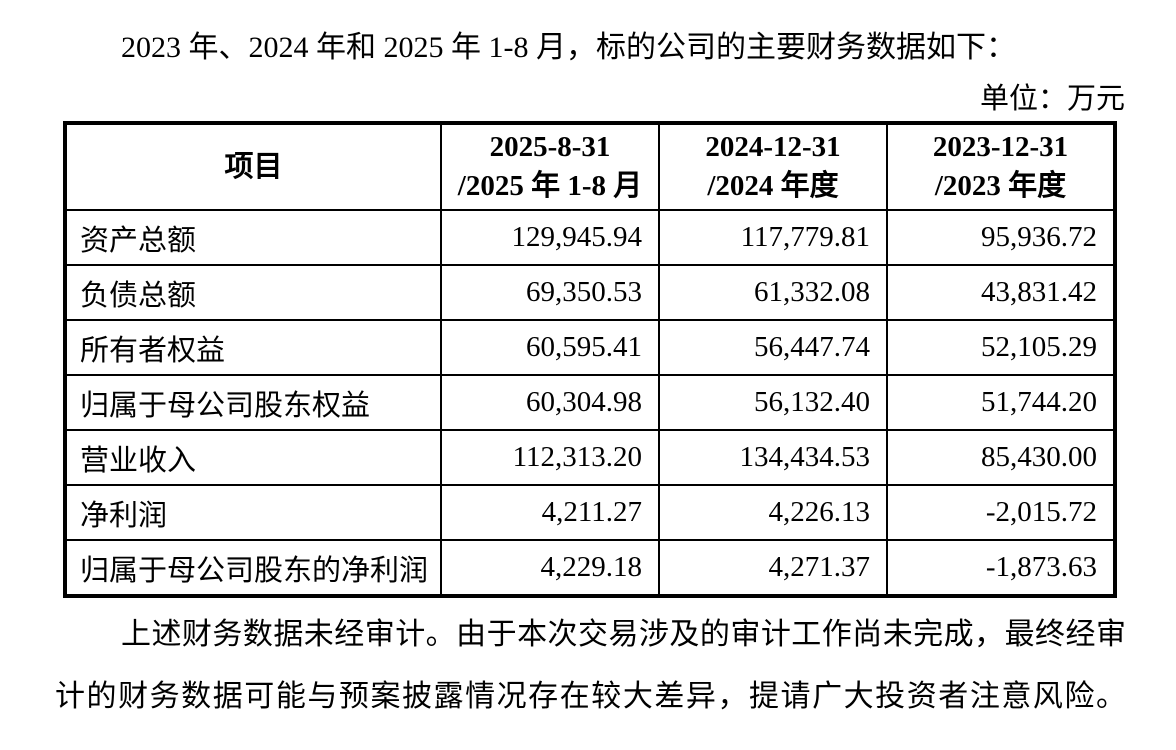  Describe the element at coordinates (550, 166) in the screenshot. I see `column-header-period-2025: 2025-8-31 /2025 年 1-8 月` at that location.